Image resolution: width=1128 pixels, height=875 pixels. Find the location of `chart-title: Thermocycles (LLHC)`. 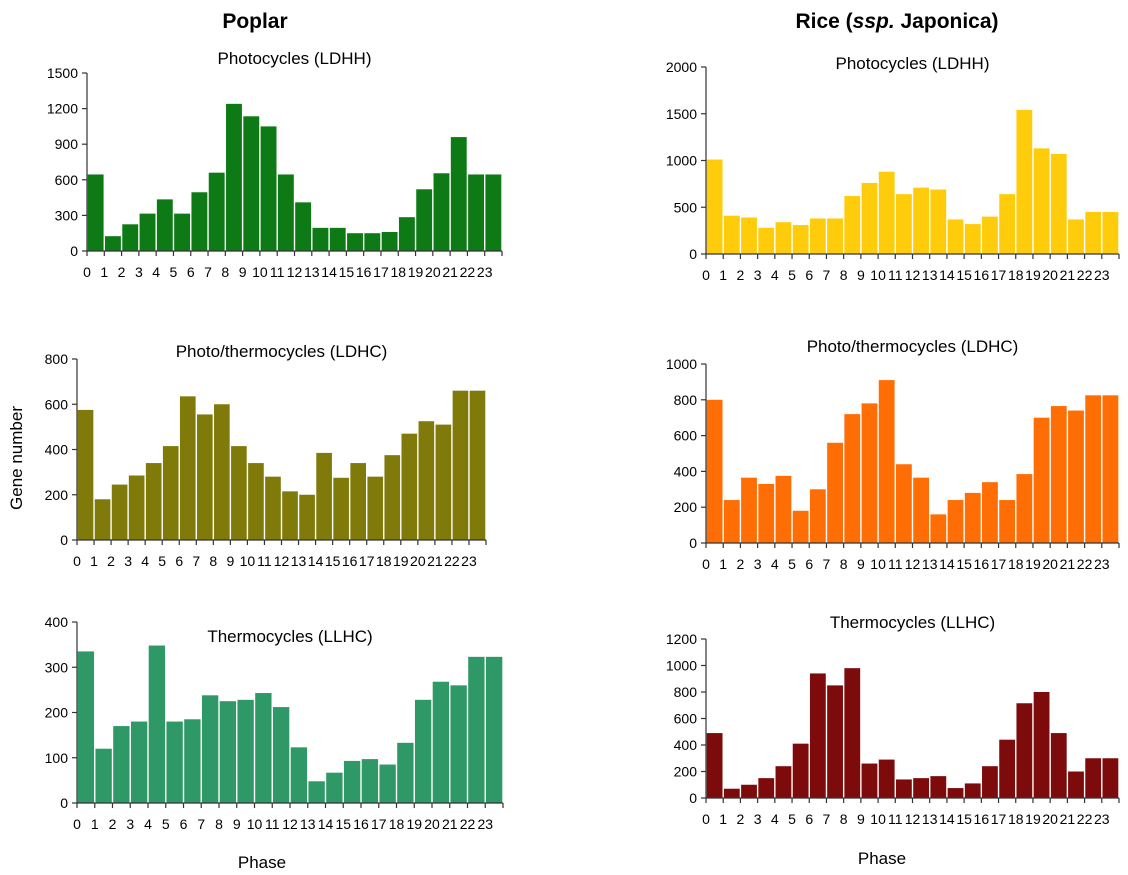

chart-title: Thermocycles (LLHC) is located at coordinates (912, 622).